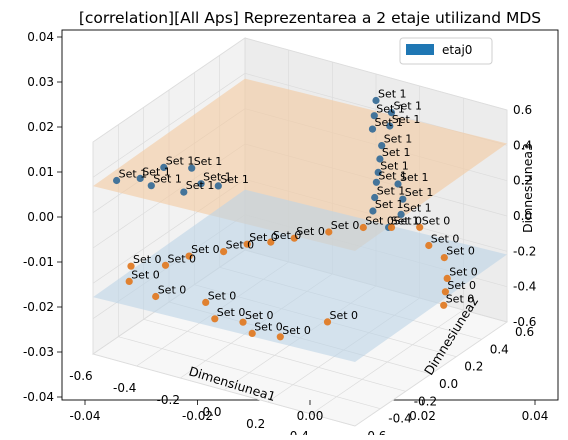 The image size is (568, 440). Describe the element at coordinates (197, 416) in the screenshot. I see `bottom-tick-label: -0.02` at that location.